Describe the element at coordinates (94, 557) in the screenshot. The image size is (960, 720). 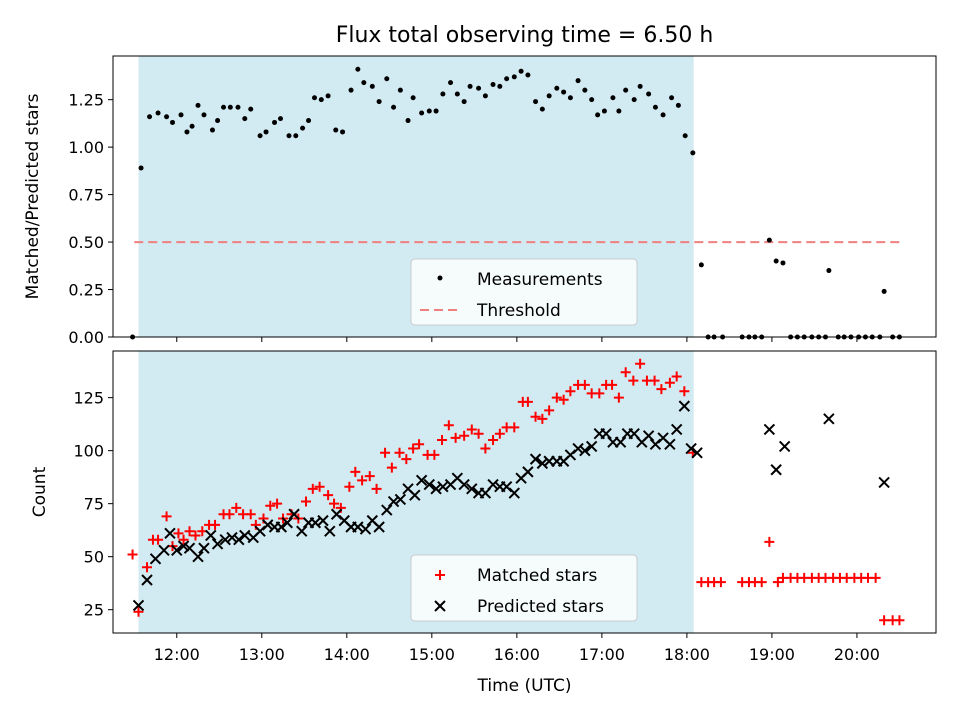
I see `y-tick-label: 50` at that location.